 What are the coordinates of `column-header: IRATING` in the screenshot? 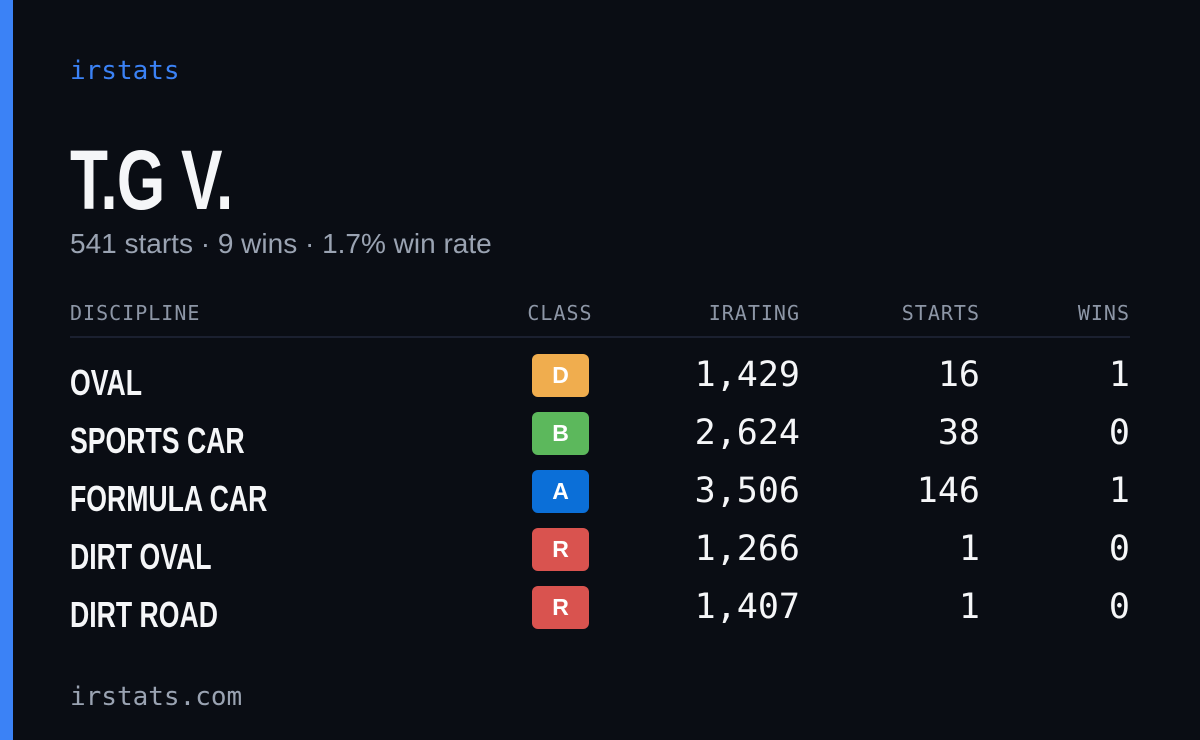 It's located at (754, 313).